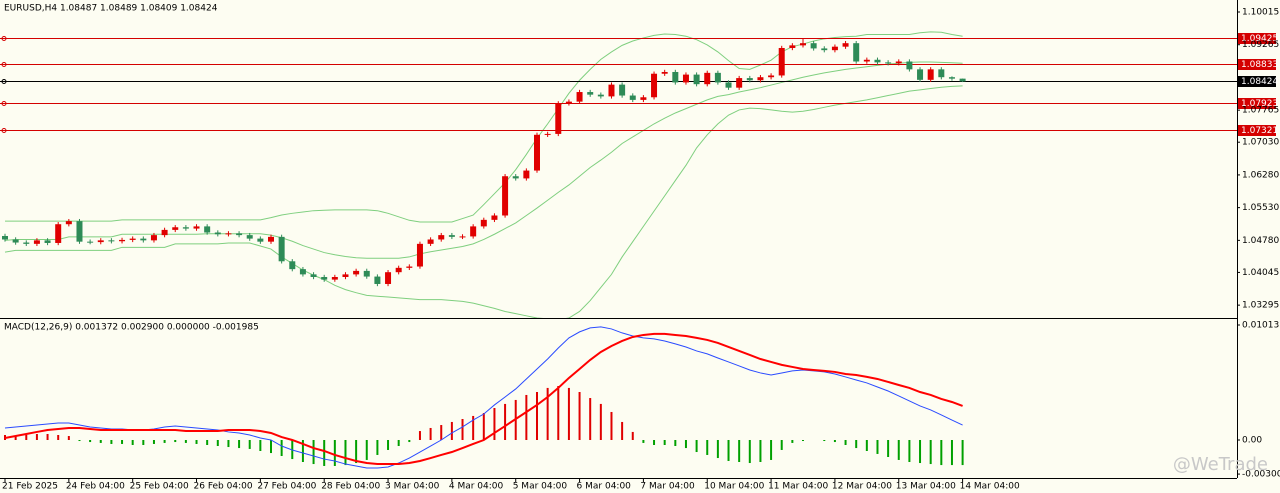 The height and width of the screenshot is (493, 1280). What do you see at coordinates (1260, 241) in the screenshot?
I see `y-tick-label: 1.04780` at bounding box center [1260, 241].